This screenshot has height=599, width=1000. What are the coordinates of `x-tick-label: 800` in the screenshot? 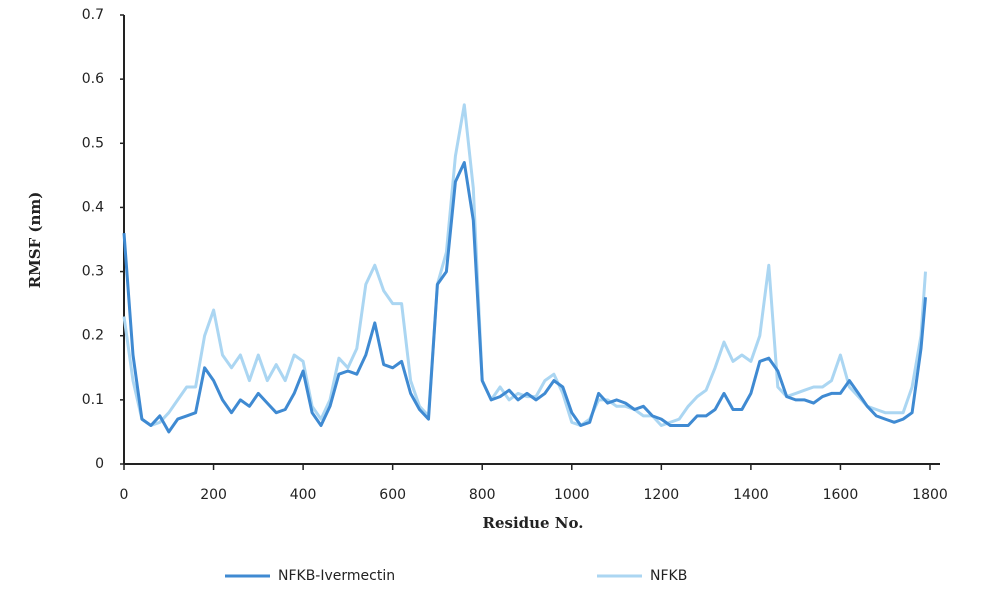 It's located at (482, 495).